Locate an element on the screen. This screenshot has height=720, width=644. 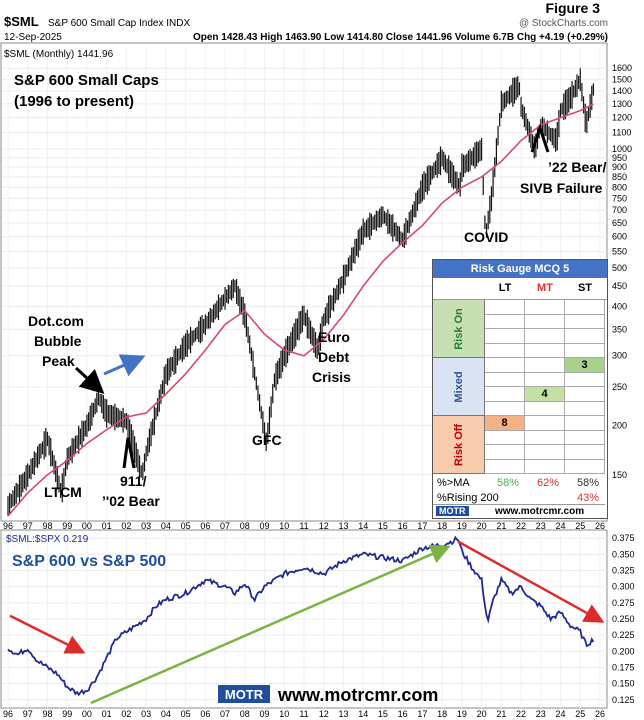
gauge-zone-label: Risk On is located at coordinates (458, 328).